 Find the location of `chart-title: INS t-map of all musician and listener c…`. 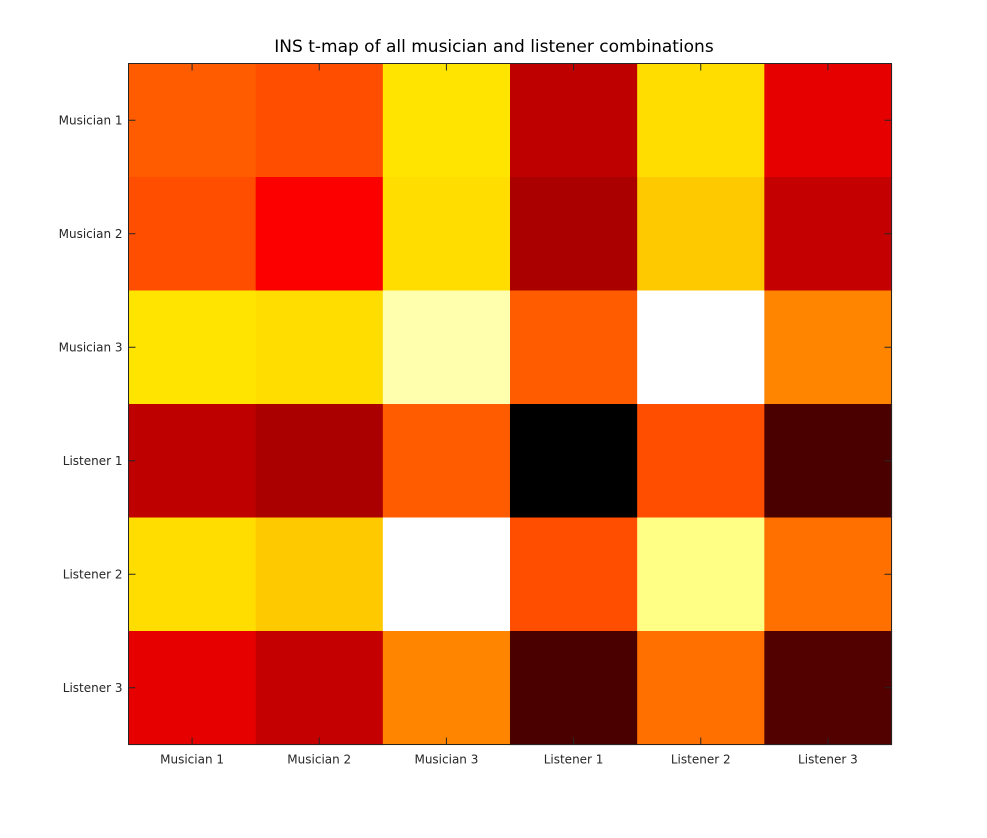

chart-title: INS t-map of all musician and listener c… is located at coordinates (494, 47).